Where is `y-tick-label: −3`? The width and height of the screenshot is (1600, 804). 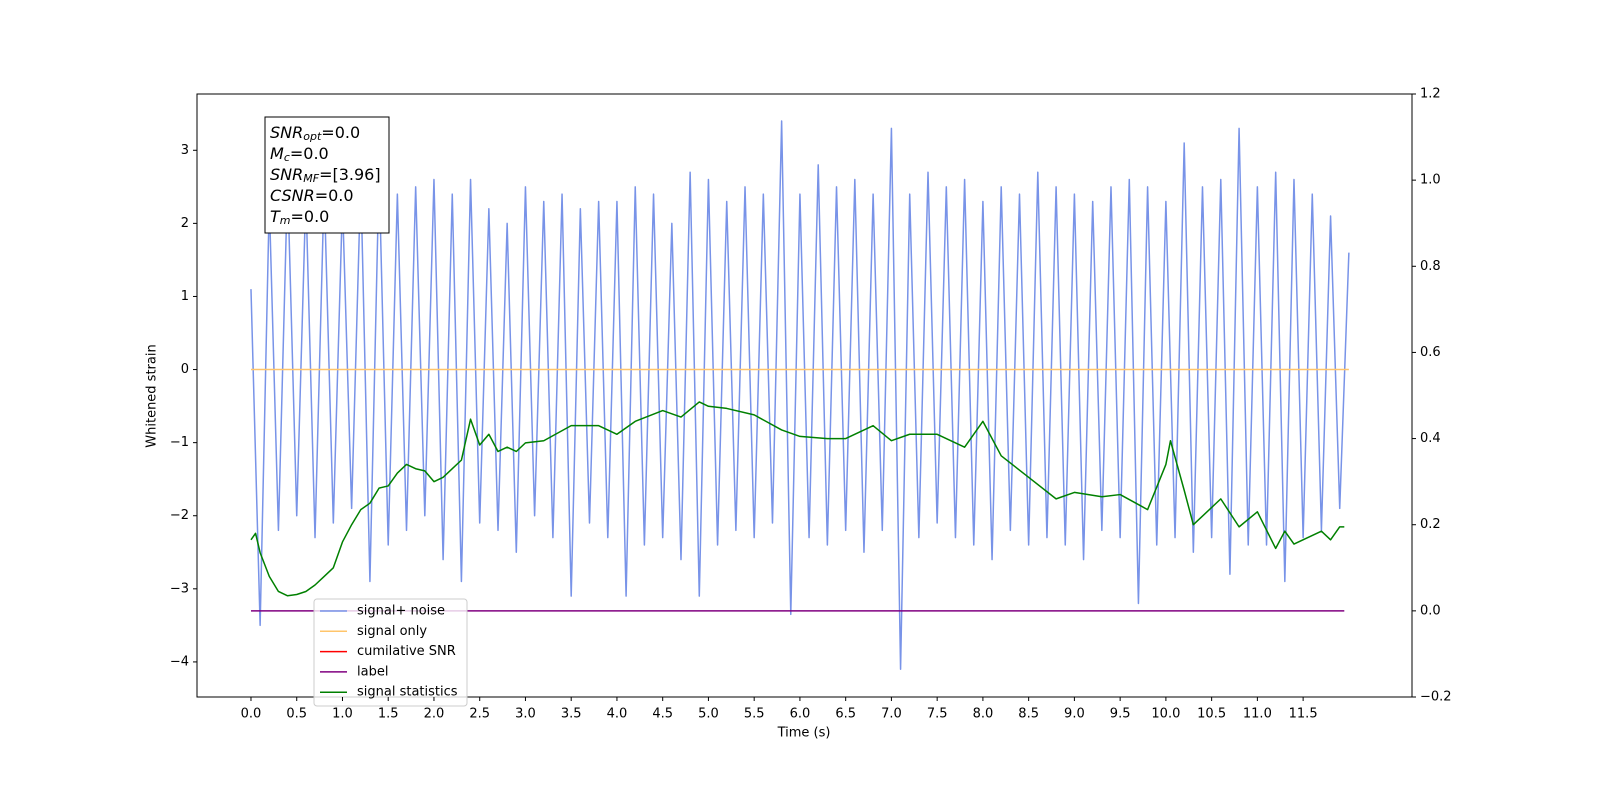 y-tick-label: −3 is located at coordinates (179, 588).